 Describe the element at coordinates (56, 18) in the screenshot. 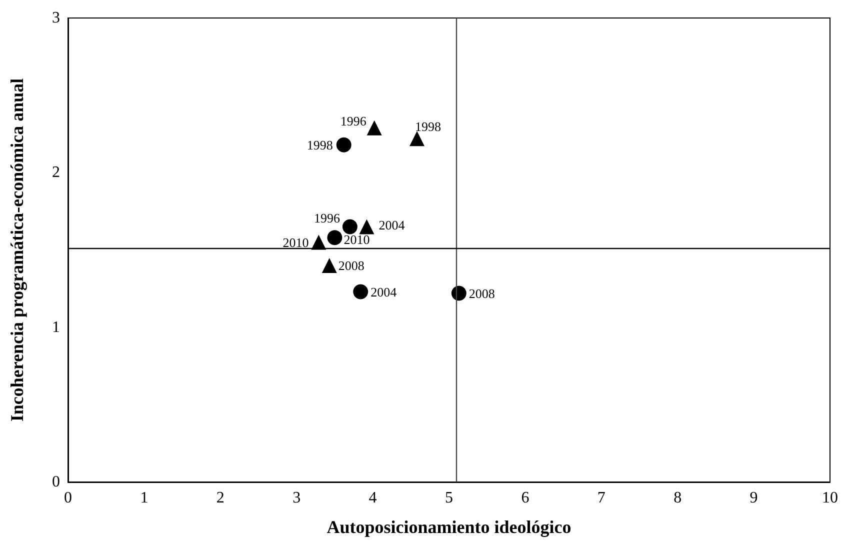

I see `y-tick-label: 3` at that location.